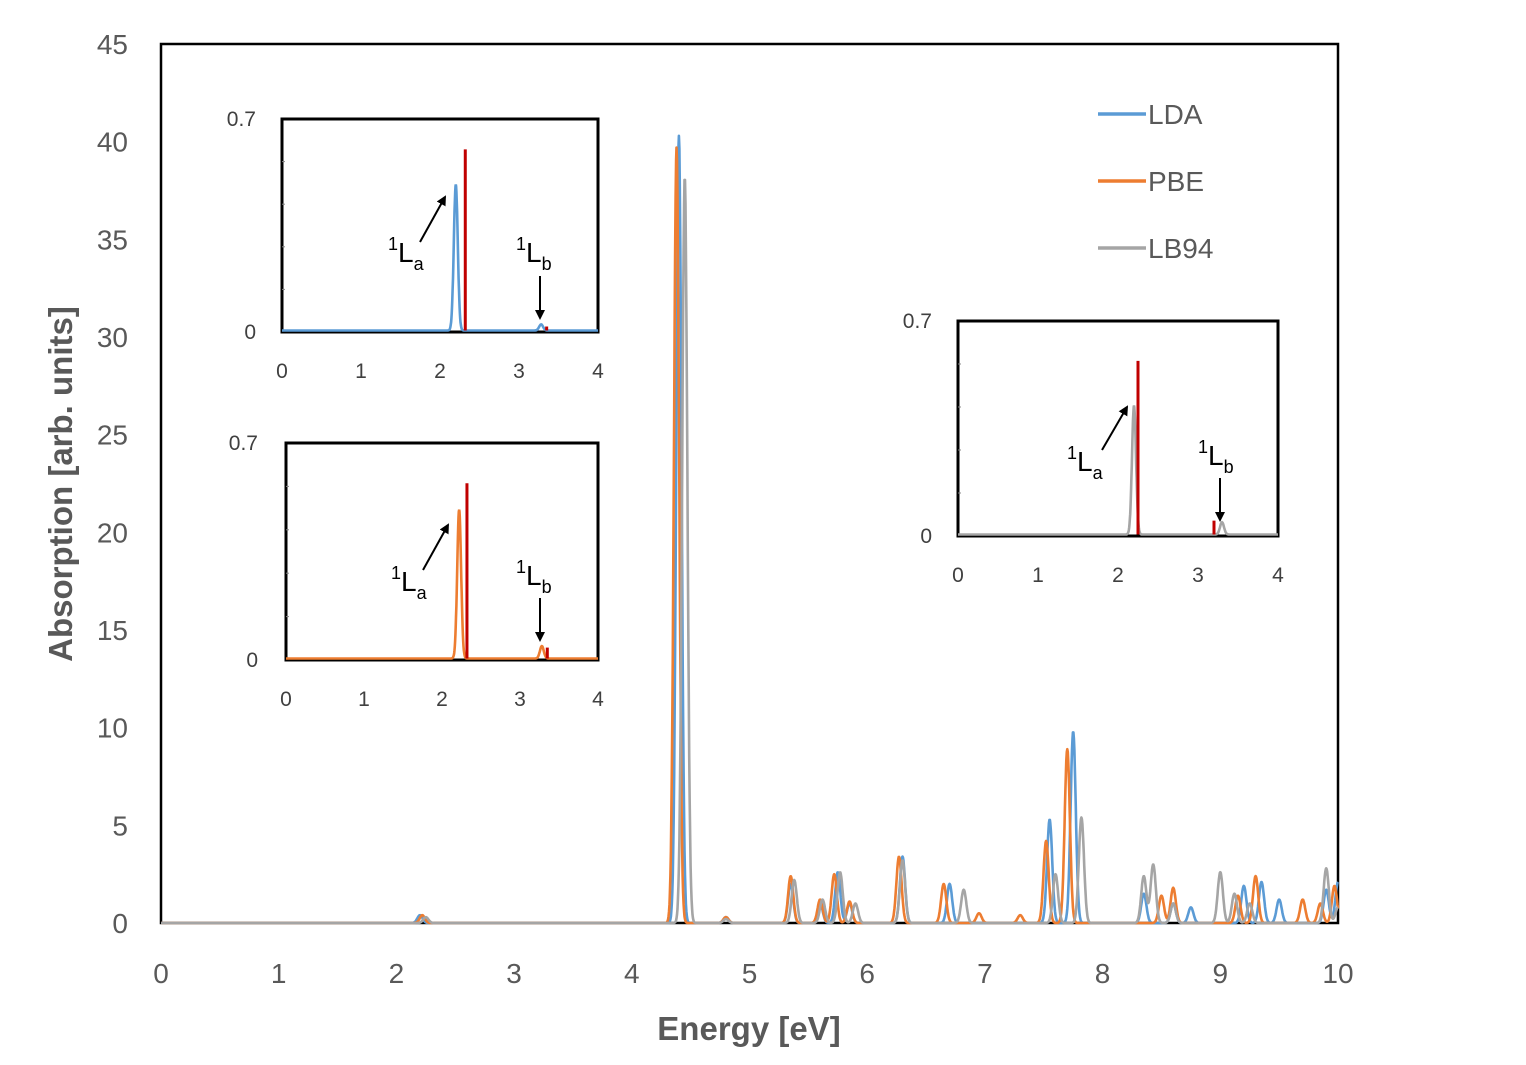 This screenshot has width=1526, height=1065. Describe the element at coordinates (60, 484) in the screenshot. I see `y-axis-title: Absorption [arb. units]` at that location.